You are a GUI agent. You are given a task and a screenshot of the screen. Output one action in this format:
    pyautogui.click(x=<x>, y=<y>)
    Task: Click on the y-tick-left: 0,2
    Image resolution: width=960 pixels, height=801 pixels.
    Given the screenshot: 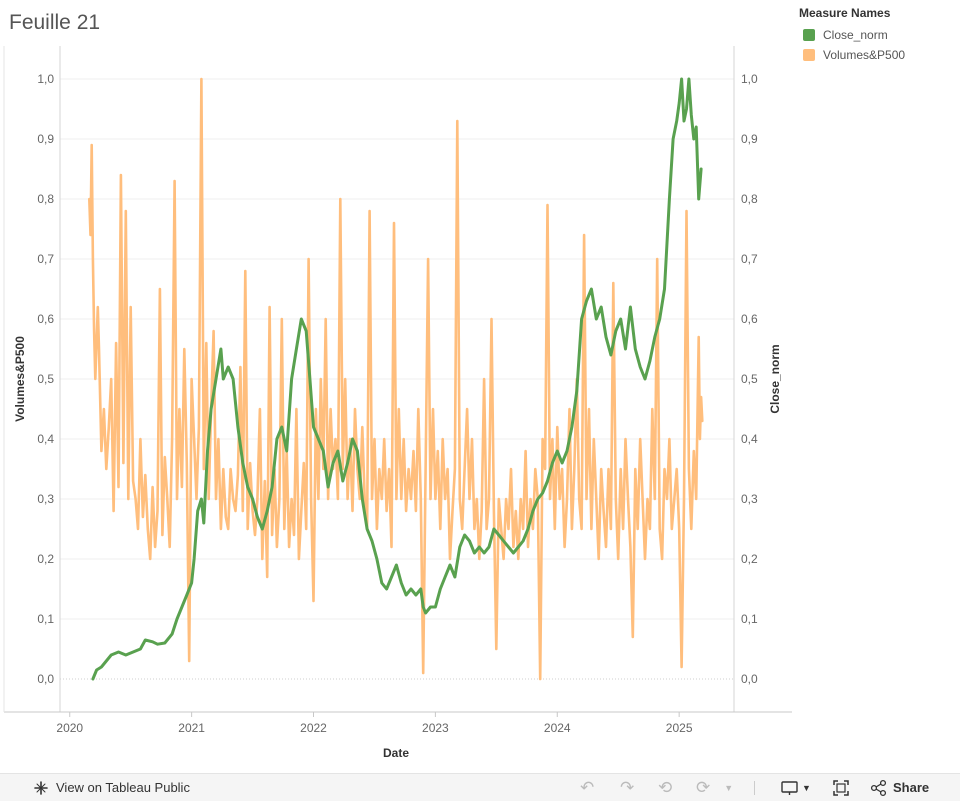 What is the action you would take?
    pyautogui.click(x=45, y=559)
    